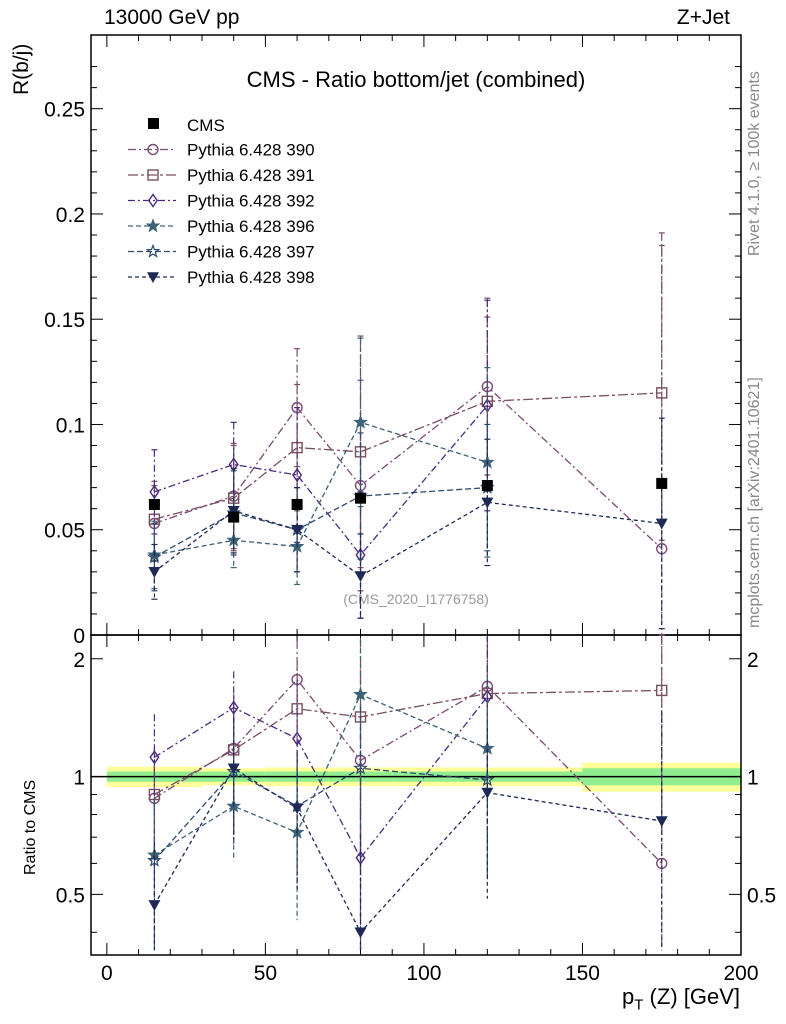  What do you see at coordinates (64, 320) in the screenshot?
I see `y-tick-label: 0.15` at bounding box center [64, 320].